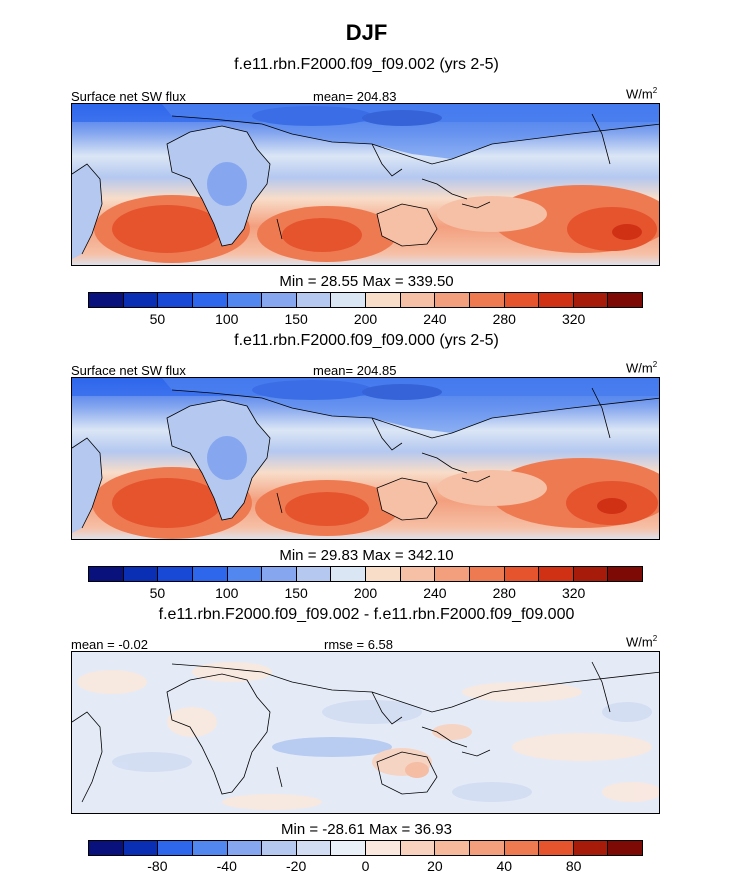  I want to click on panel-3-units: W/m2, so click(642, 642).